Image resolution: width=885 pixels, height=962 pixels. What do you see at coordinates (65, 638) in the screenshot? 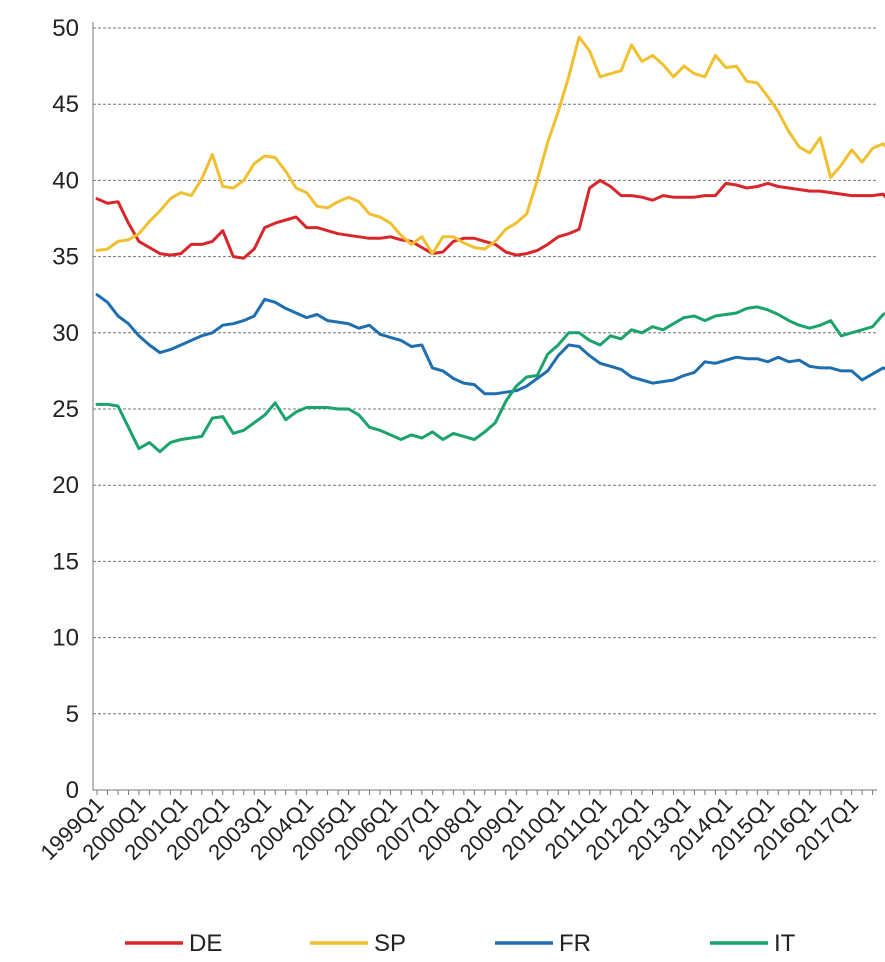
I see `y-tick-label: 10` at bounding box center [65, 638].